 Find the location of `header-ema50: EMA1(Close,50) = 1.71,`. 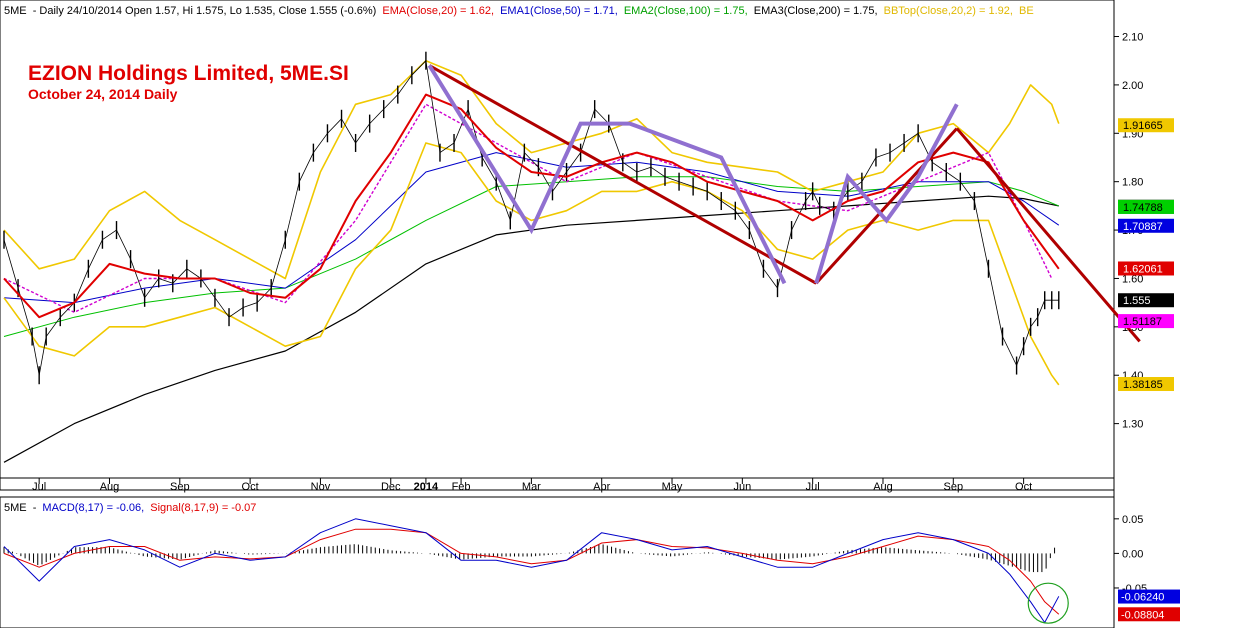

header-ema50: EMA1(Close,50) = 1.71, is located at coordinates (559, 11).